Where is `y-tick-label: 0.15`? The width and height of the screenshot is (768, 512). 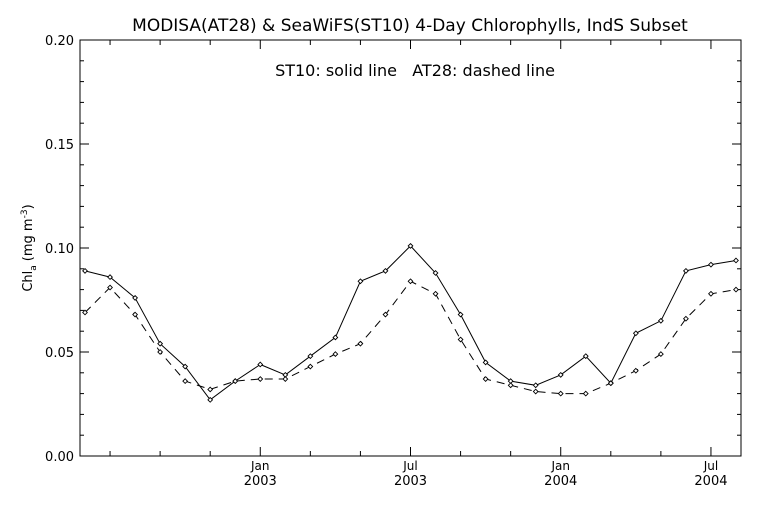 y-tick-label: 0.15 is located at coordinates (59, 145).